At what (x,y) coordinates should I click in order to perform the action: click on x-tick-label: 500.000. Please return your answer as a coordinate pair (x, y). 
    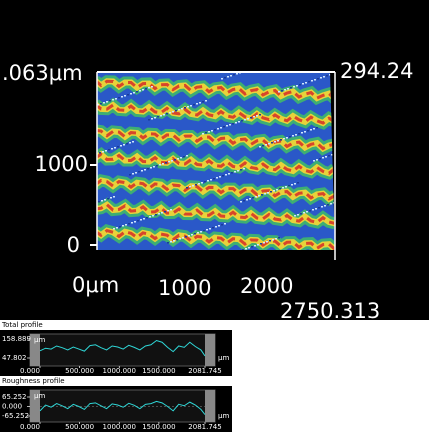
    Looking at the image, I should click on (79, 371).